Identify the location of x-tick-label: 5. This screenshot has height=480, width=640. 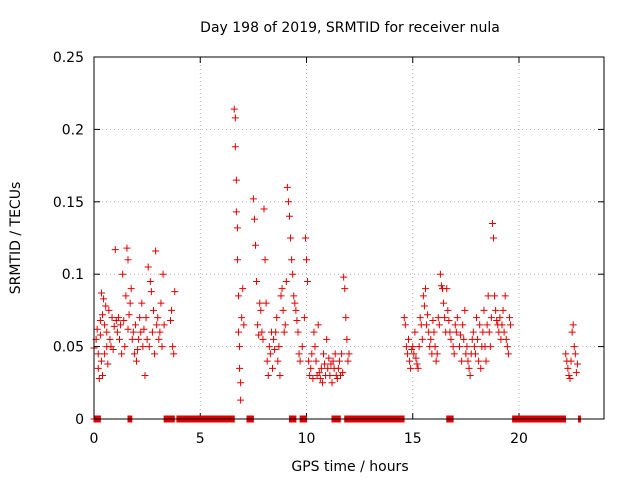
(200, 439).